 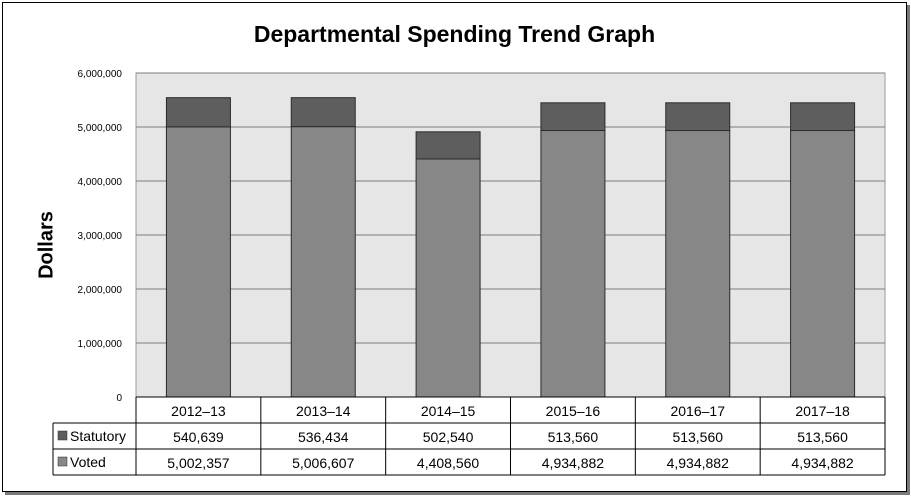 What do you see at coordinates (198, 437) in the screenshot?
I see `data-cell: 540,639` at bounding box center [198, 437].